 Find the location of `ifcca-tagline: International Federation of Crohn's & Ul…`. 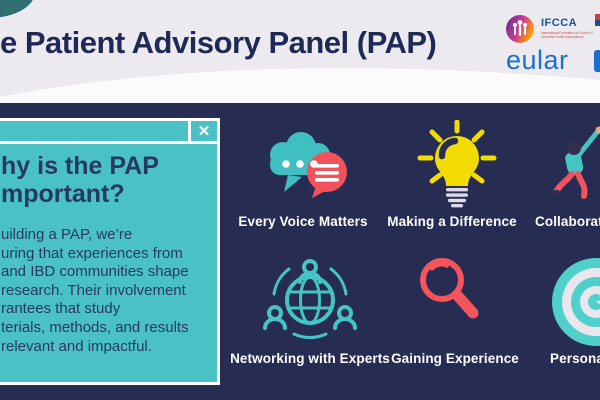

ifcca-tagline: International Federation of Crohn's & Ul… is located at coordinates (567, 35).